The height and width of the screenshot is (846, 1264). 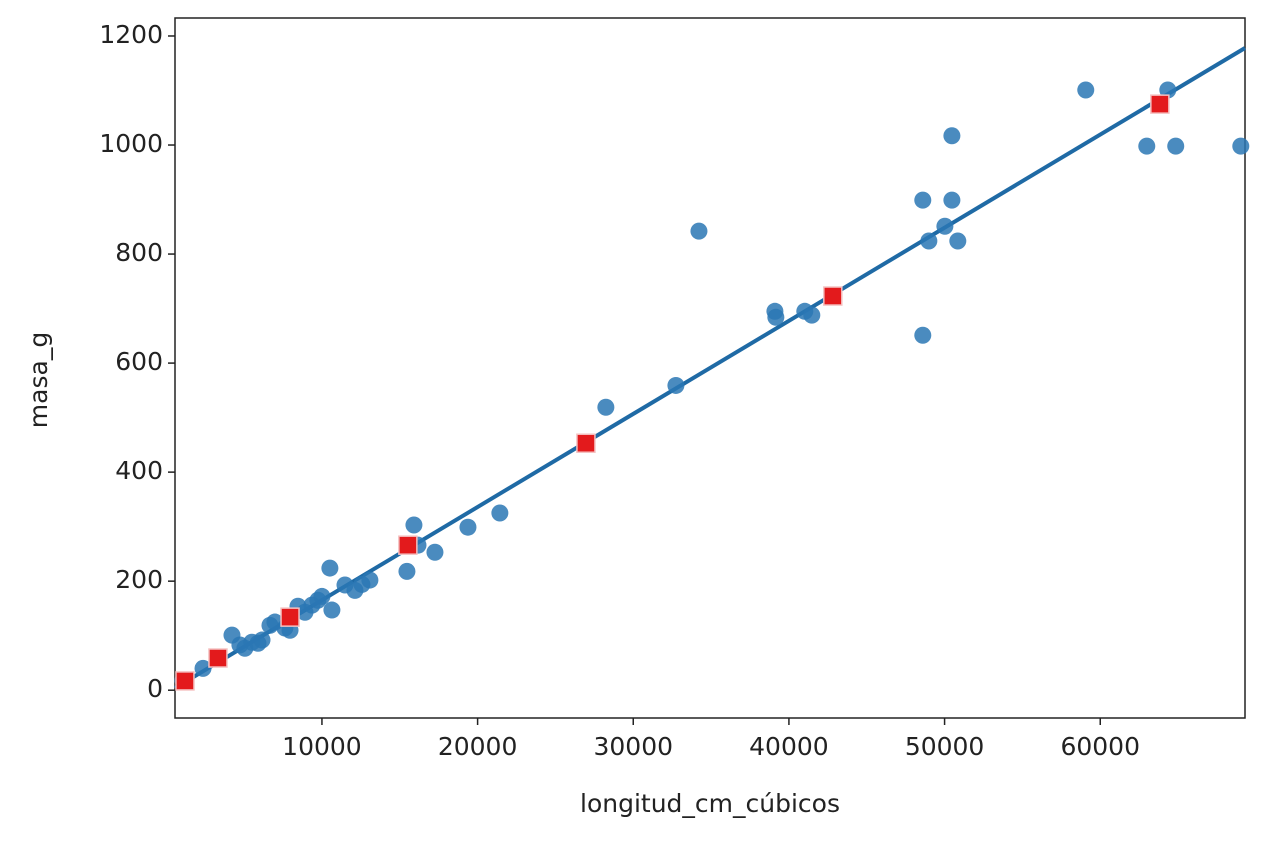 What do you see at coordinates (139, 252) in the screenshot?
I see `y-tick-label: 800` at bounding box center [139, 252].